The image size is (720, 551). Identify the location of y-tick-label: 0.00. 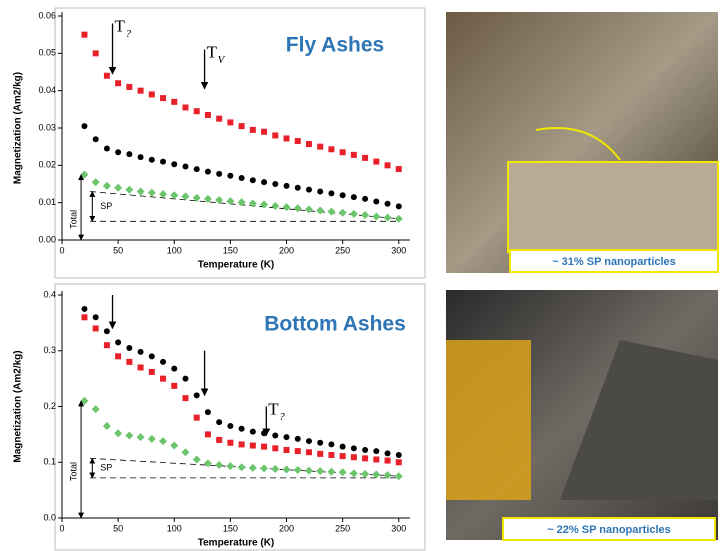
(47, 239).